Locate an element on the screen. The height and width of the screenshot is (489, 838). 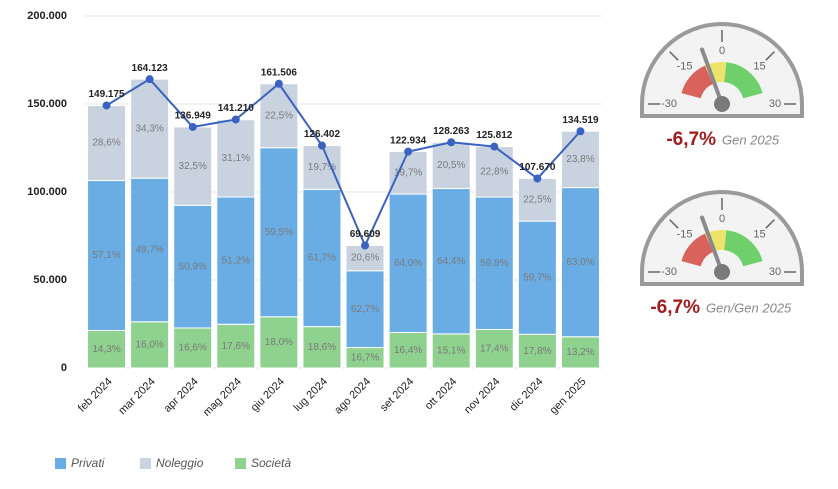
gauge-caption: Gen/Gen 2025 is located at coordinates (749, 307).